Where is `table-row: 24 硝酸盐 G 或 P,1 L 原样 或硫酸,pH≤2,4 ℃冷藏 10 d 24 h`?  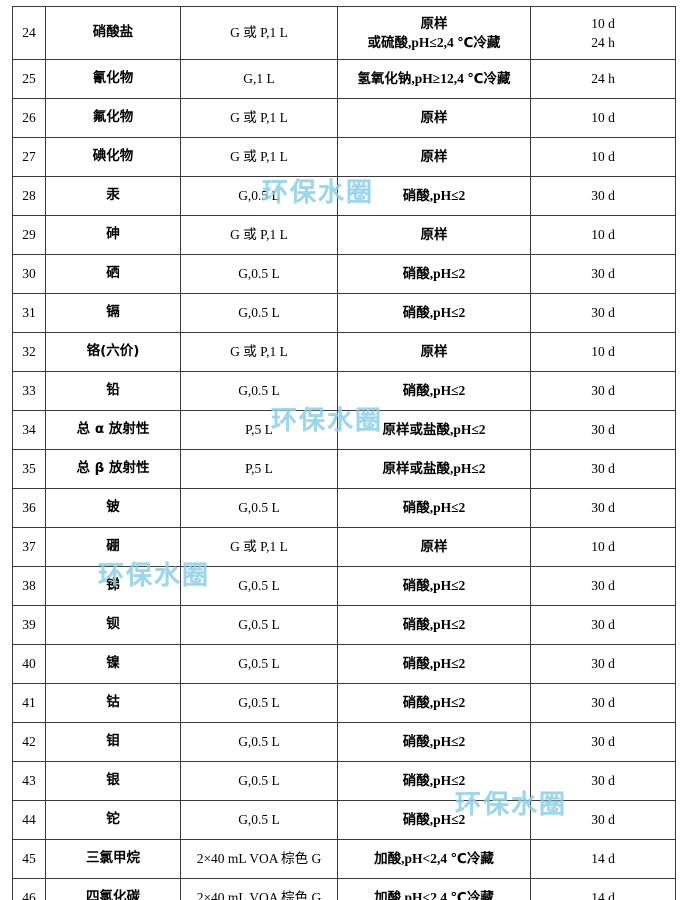
table-row: 24 硝酸盐 G 或 P,1 L 原样 或硫酸,pH≤2,4 ℃冷藏 10 d 24 h is located at coordinates (344, 33).